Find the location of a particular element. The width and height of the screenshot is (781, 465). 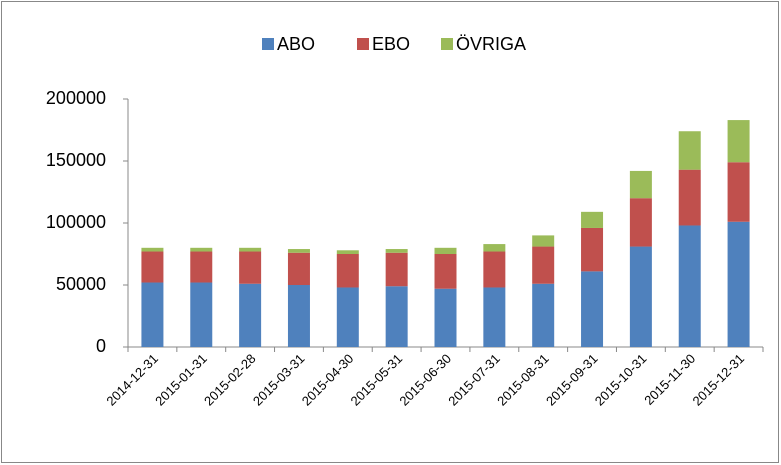

legend-label: EBO is located at coordinates (391, 44).